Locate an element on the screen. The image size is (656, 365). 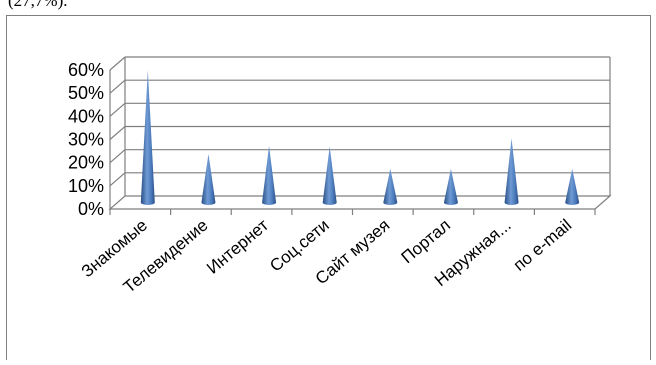
y-tick-label: 0% is located at coordinates (91, 209).